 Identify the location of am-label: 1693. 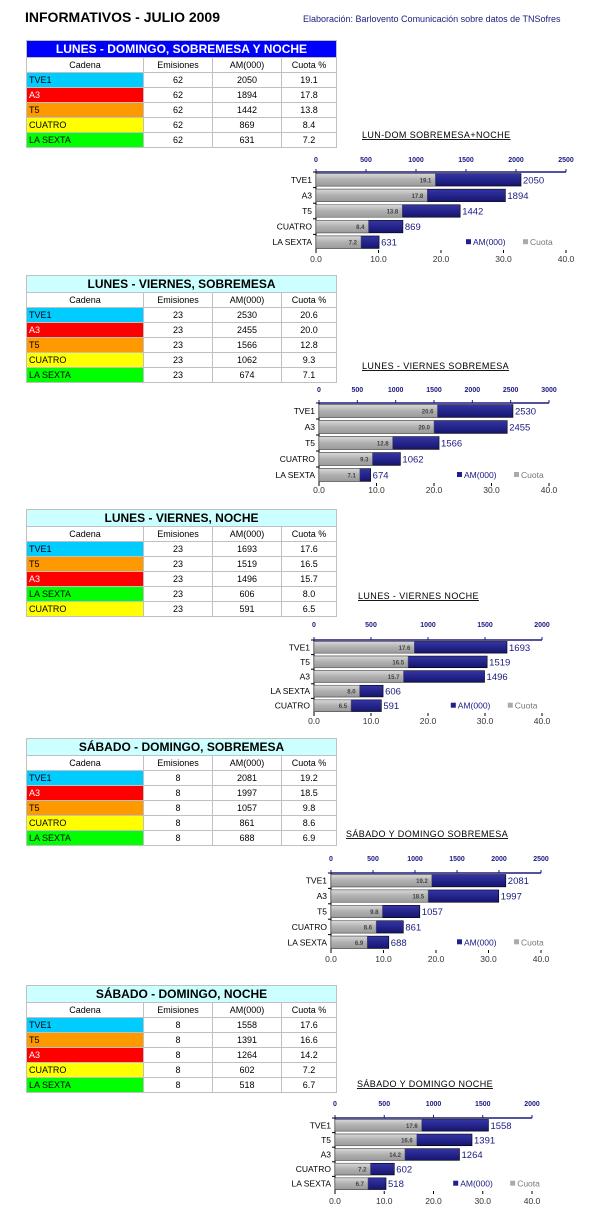
(519, 648).